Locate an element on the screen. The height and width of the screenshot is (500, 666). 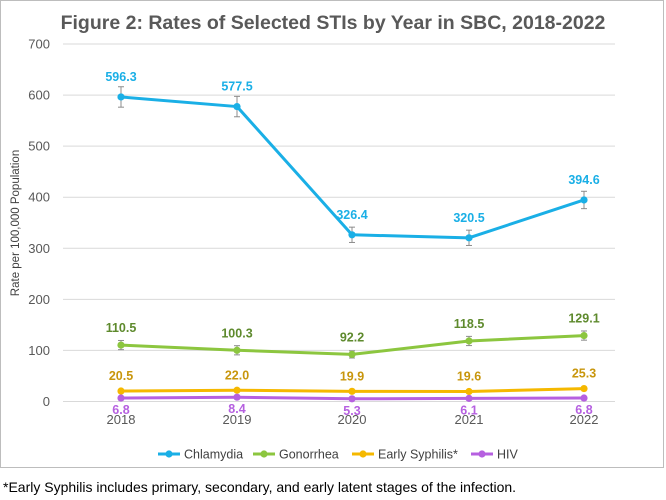
y-axis-label: Rate per 100,000 Population is located at coordinates (16, 223).